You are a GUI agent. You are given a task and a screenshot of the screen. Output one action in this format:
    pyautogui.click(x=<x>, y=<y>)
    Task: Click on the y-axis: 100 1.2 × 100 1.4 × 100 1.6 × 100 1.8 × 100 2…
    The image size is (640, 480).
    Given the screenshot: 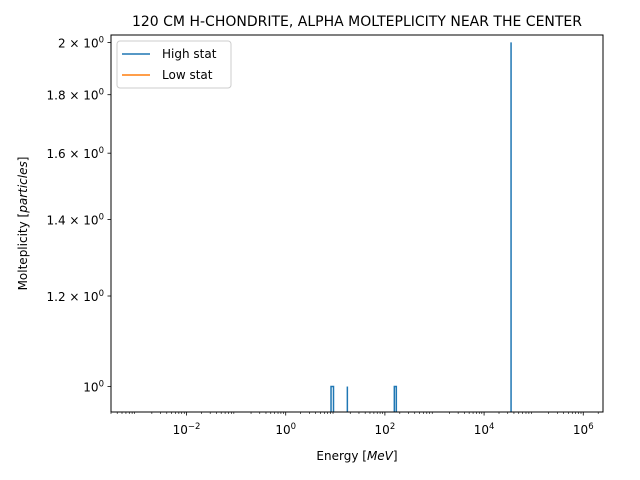 What is the action you would take?
    pyautogui.click(x=79, y=215)
    